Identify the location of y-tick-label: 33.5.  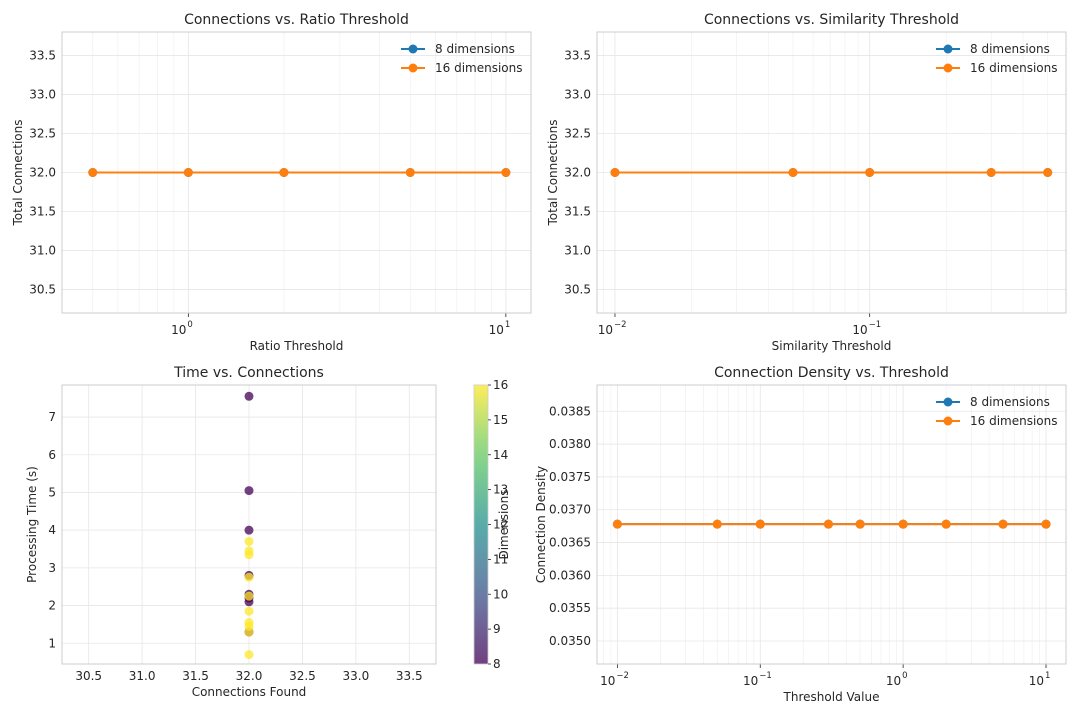
(42, 55).